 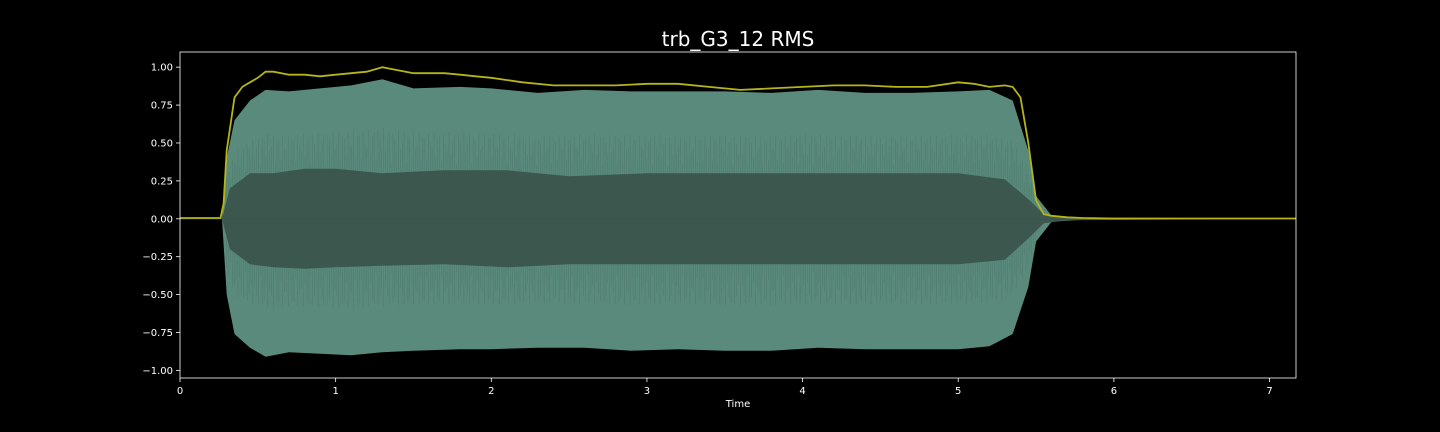 What do you see at coordinates (180, 391) in the screenshot?
I see `x-tick-label: 0` at bounding box center [180, 391].